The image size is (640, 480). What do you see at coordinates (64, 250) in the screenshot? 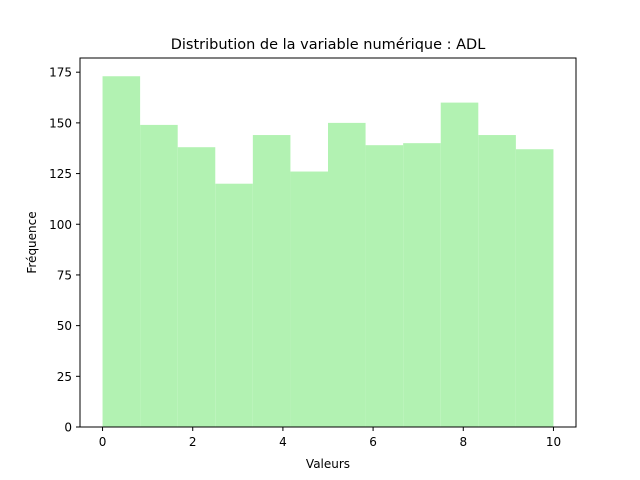
I see `y-axis-ticks: 0 25 50 75 100 125 150 175` at bounding box center [64, 250].